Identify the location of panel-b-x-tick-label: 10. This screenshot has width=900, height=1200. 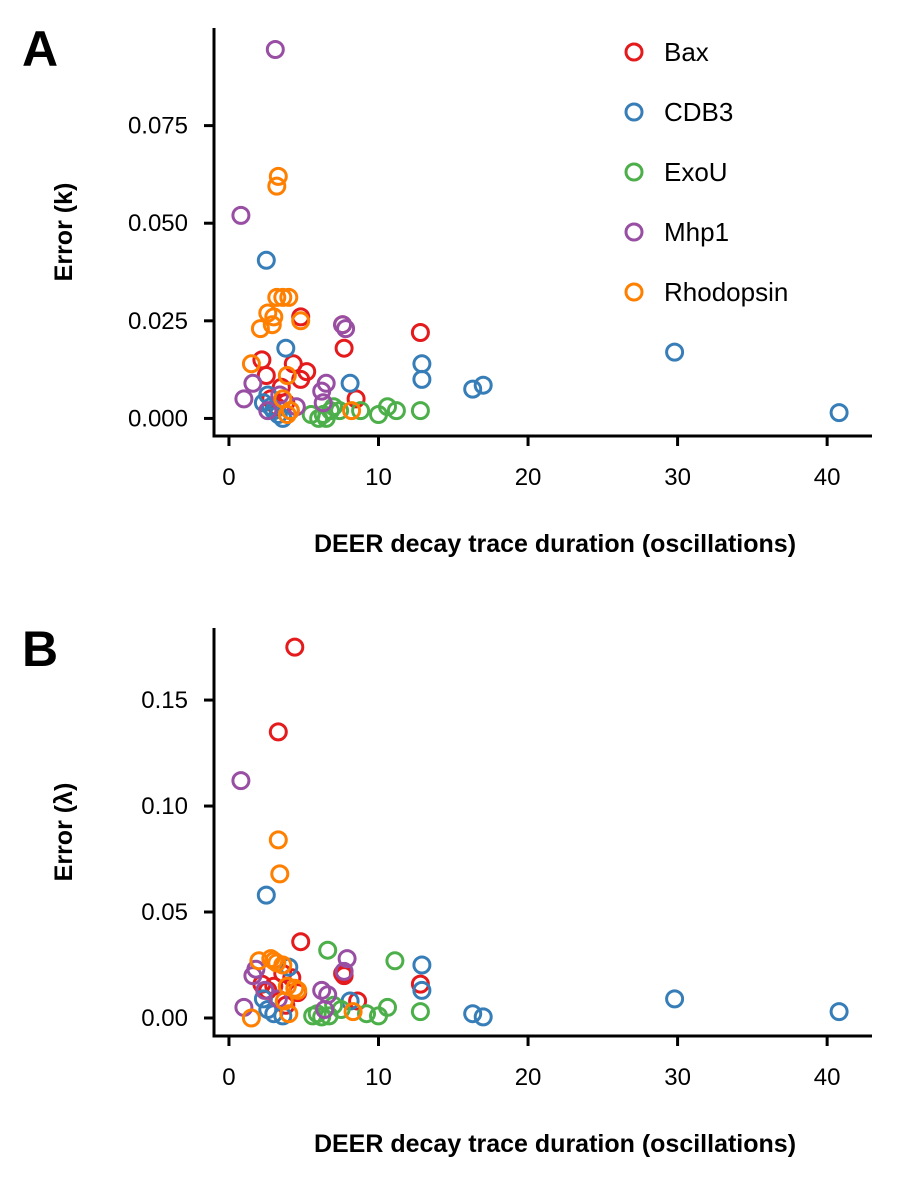
(378, 1077).